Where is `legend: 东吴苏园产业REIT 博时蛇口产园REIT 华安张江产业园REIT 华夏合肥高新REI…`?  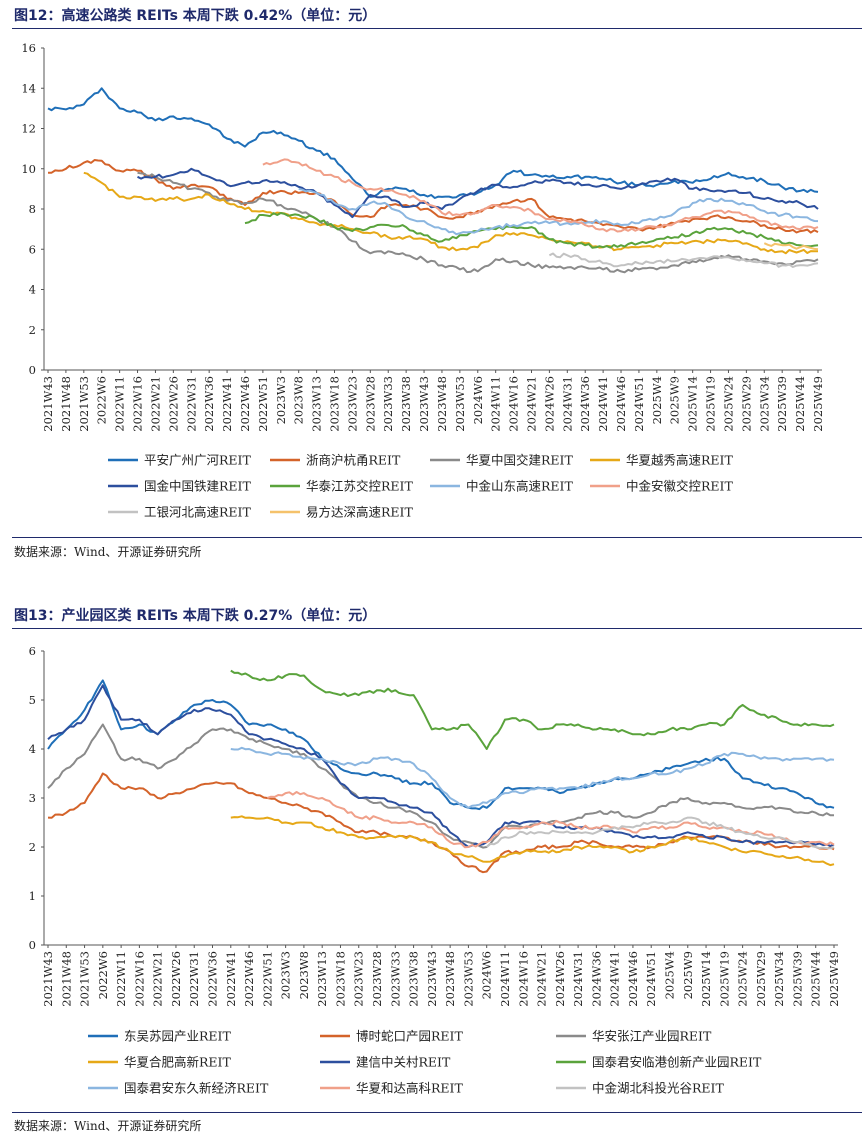
legend: 东吴苏园产业REIT 博时蛇口产园REIT 华安张江产业园REIT 华夏合肥高新REI… is located at coordinates (425, 1062).